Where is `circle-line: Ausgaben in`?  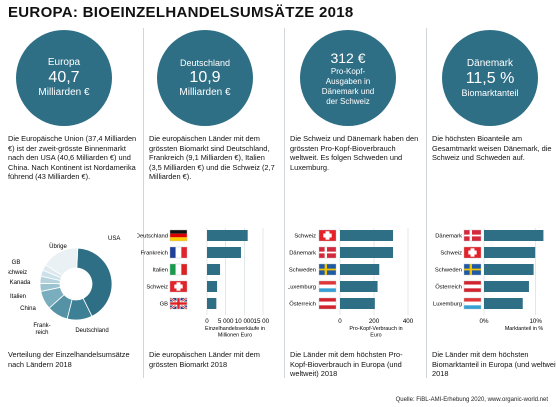 circle-line: Ausgaben in is located at coordinates (348, 81).